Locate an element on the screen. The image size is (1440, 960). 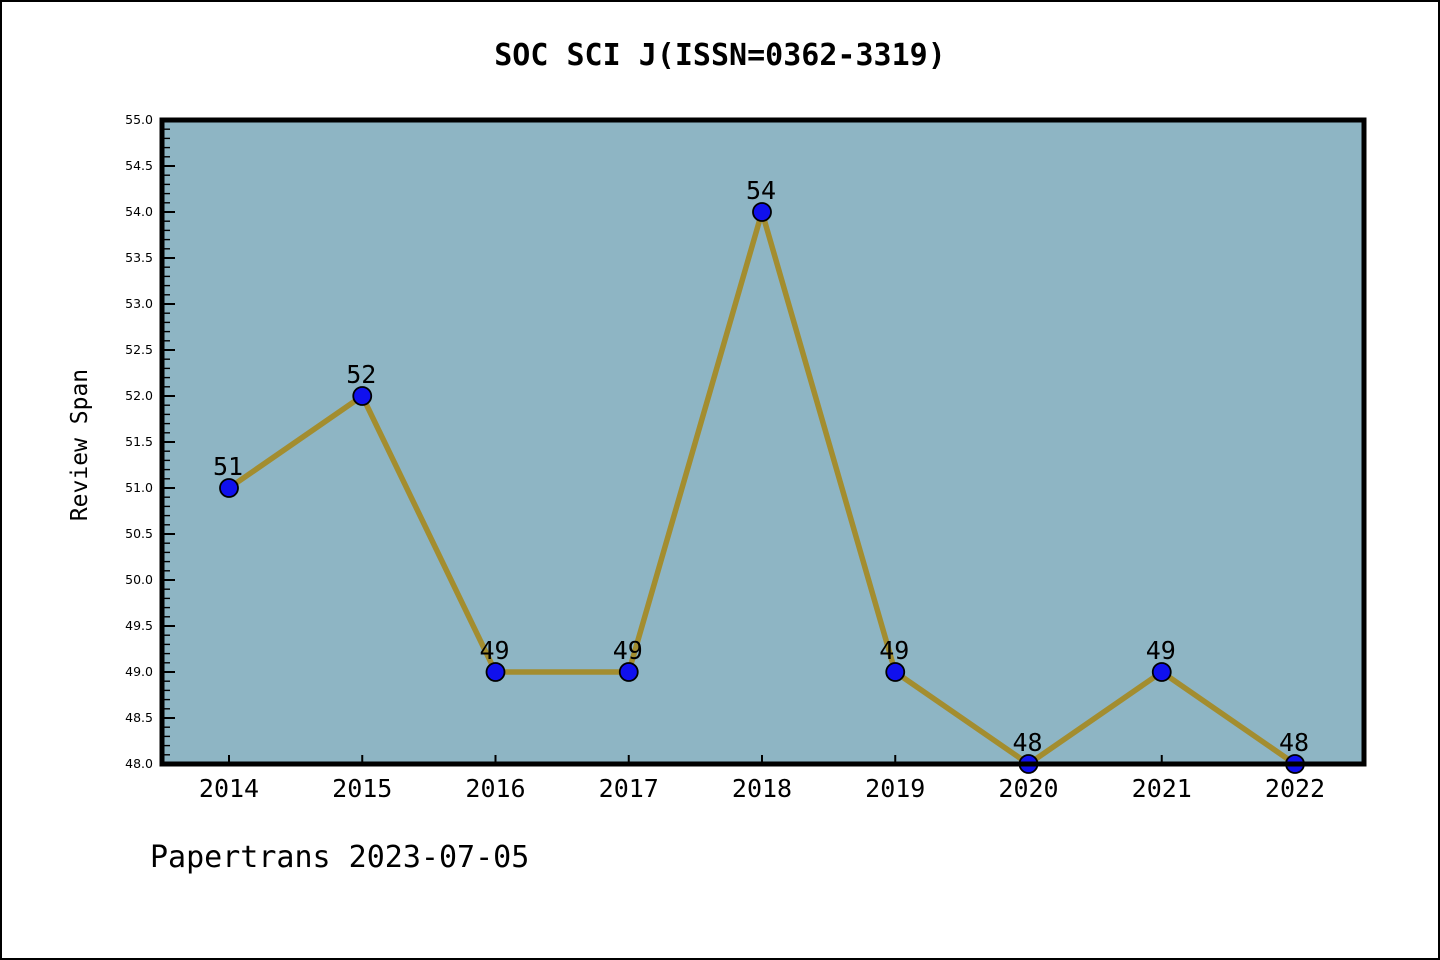
y-tick-label: 50.0 is located at coordinates (139, 579).